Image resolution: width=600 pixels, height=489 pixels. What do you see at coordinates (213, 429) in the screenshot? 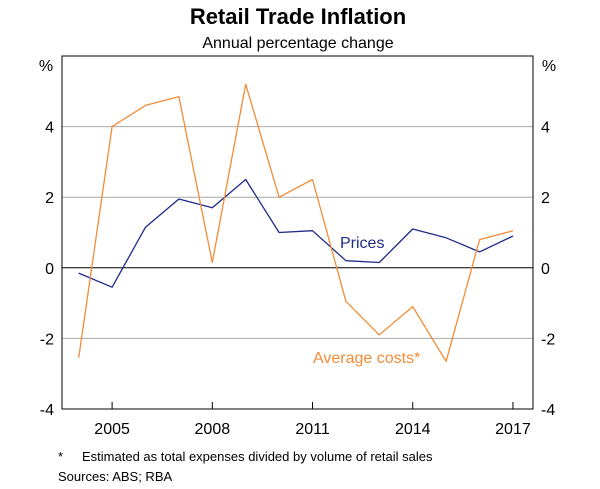
I see `x-tick-label: 2008` at bounding box center [213, 429].